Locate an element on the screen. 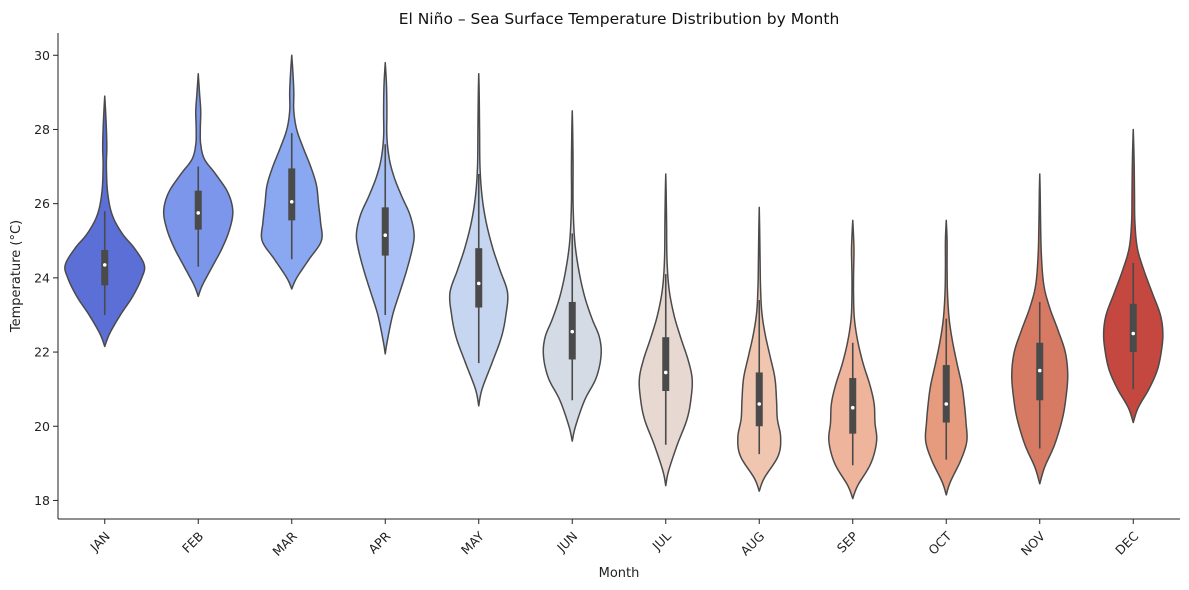 Image resolution: width=1189 pixels, height=590 pixels. x-tick-label-dec: DEC is located at coordinates (1126, 542).